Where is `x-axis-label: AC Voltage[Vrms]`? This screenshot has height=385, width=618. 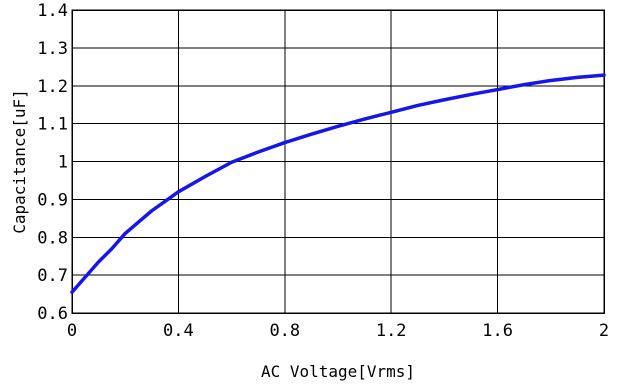 x-axis-label: AC Voltage[Vrms] is located at coordinates (338, 371).